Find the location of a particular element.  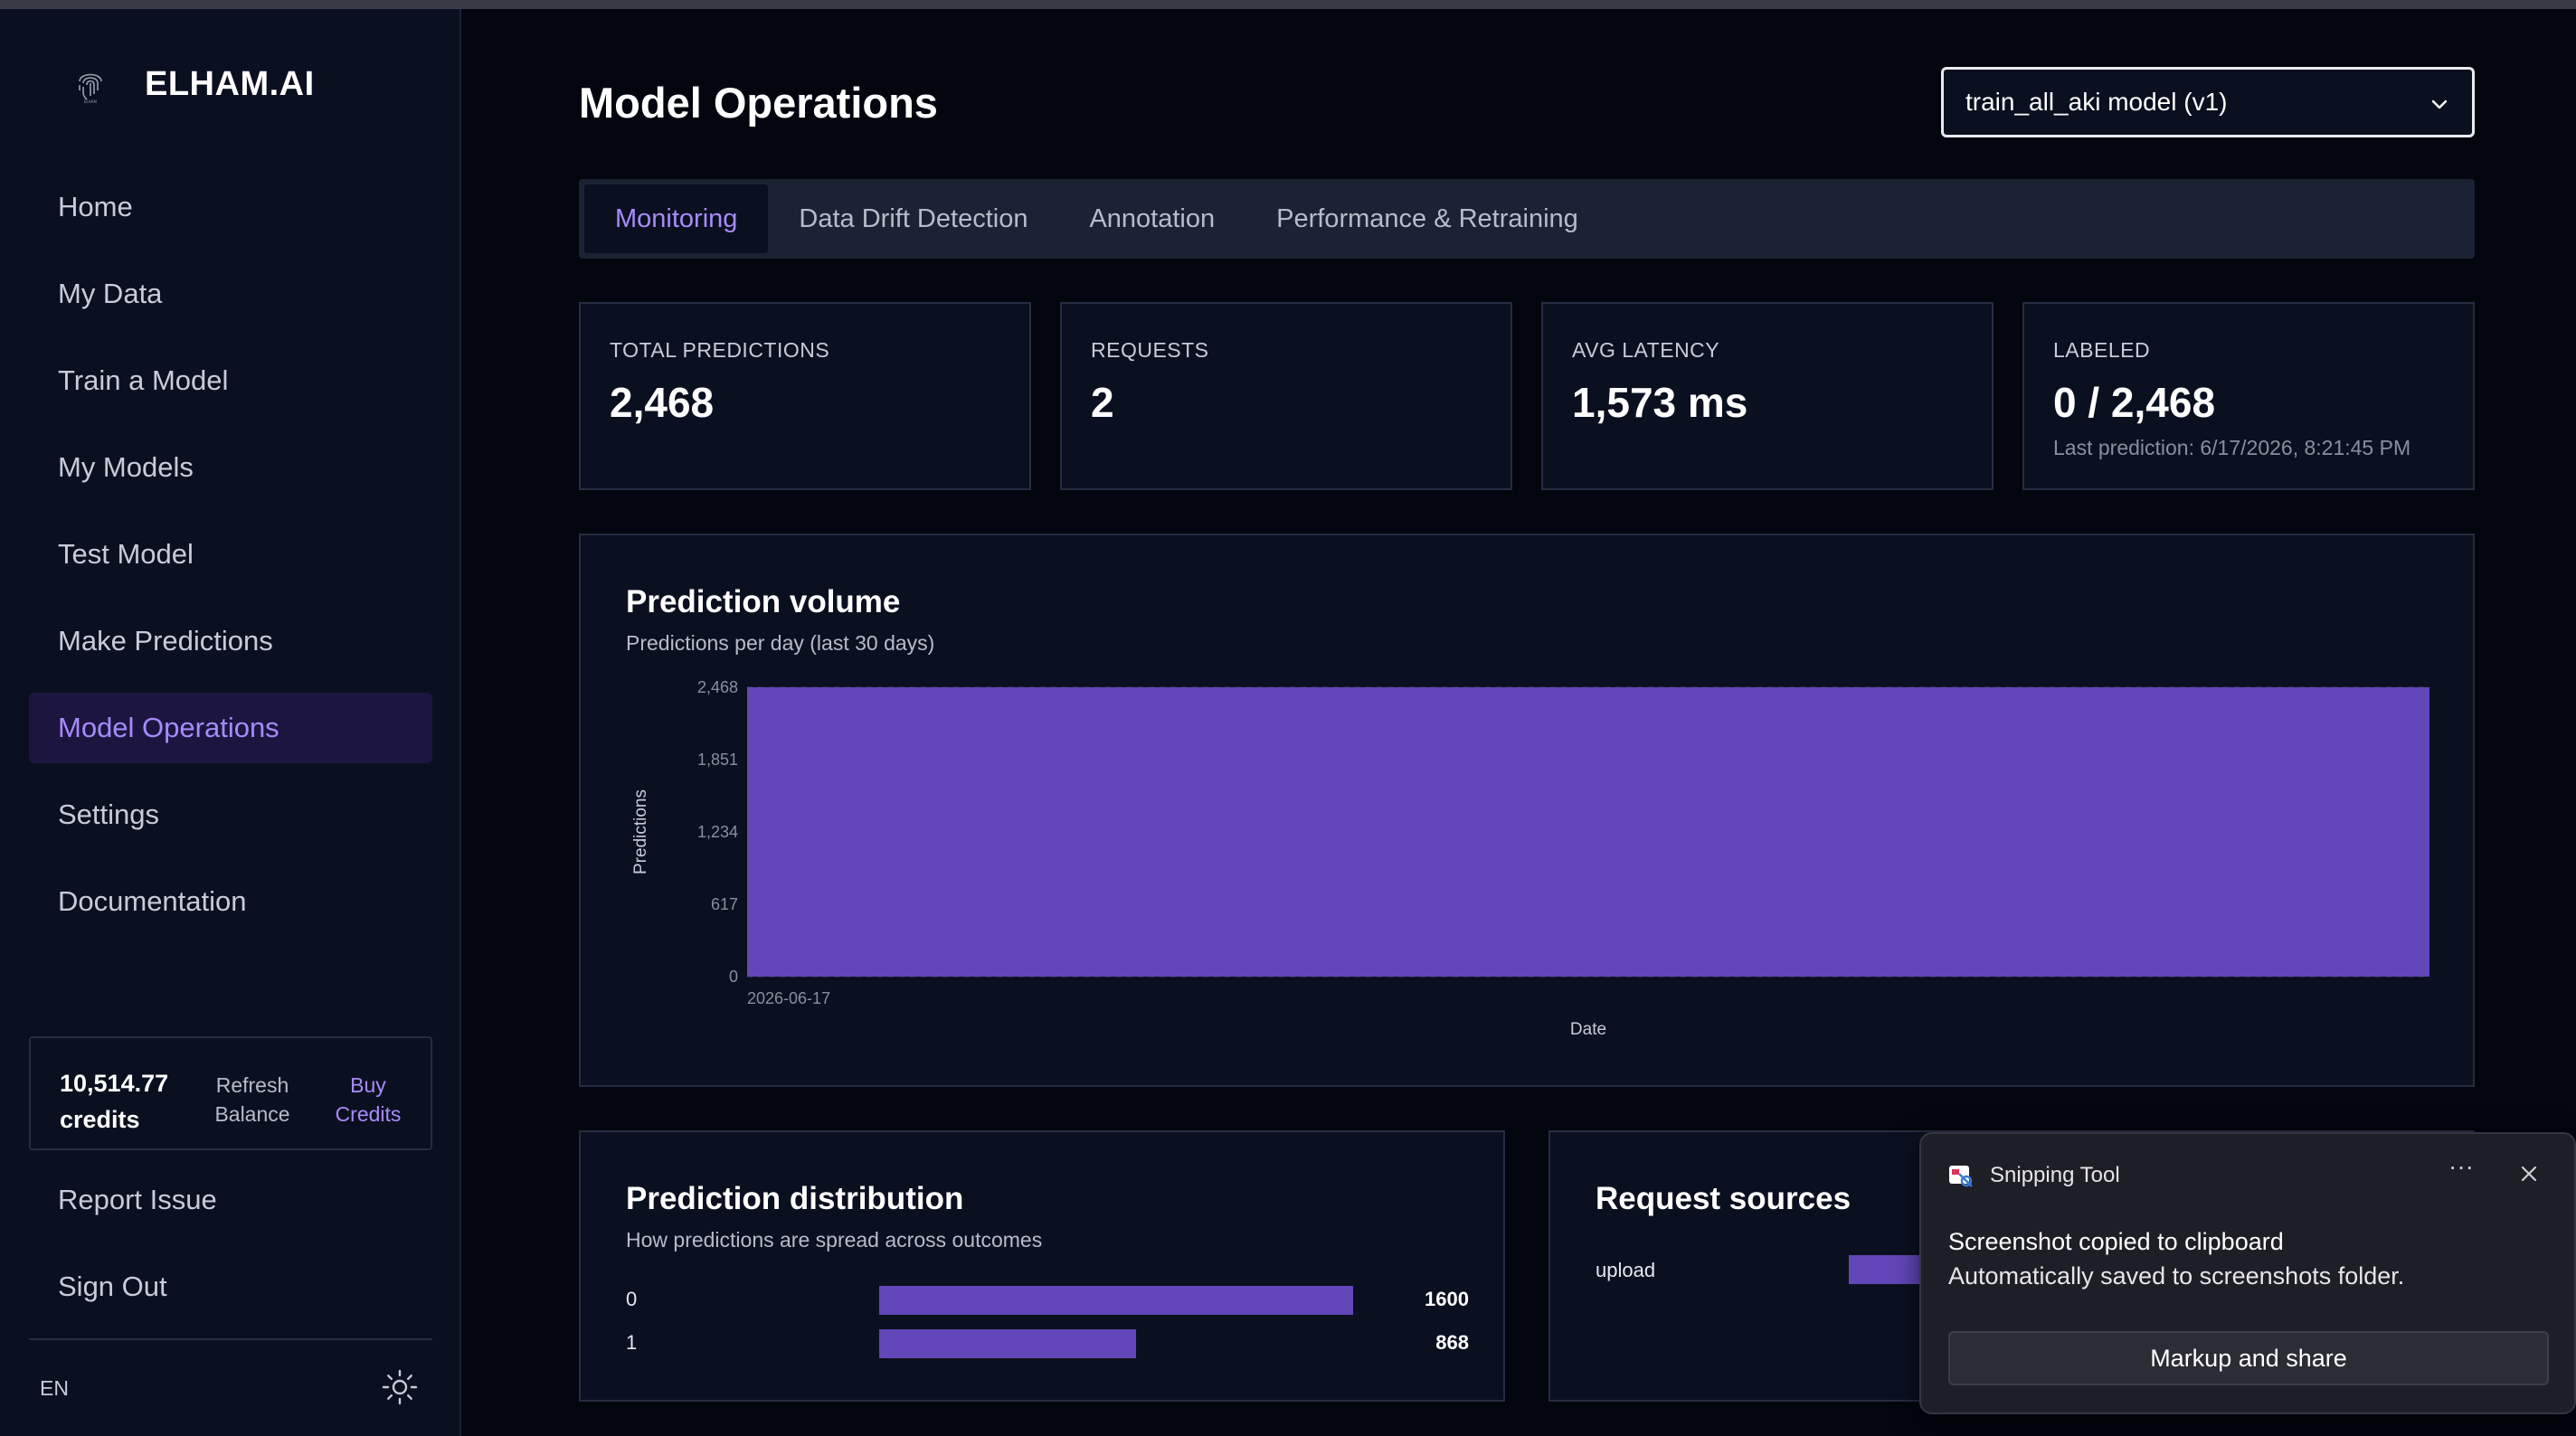

tab-performance-retraining: Performance & Retraining is located at coordinates (1427, 218).